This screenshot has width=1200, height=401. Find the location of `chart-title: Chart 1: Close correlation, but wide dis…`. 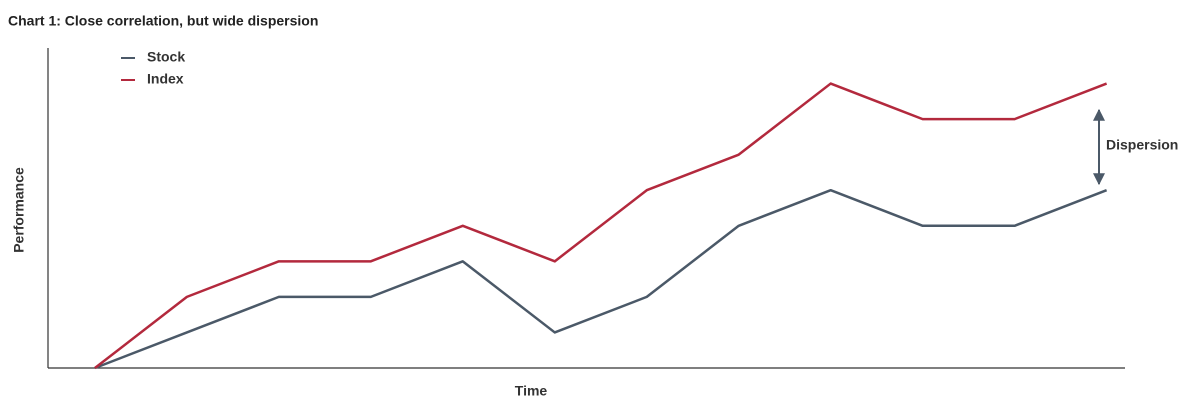

chart-title: Chart 1: Close correlation, but wide dis… is located at coordinates (163, 21).